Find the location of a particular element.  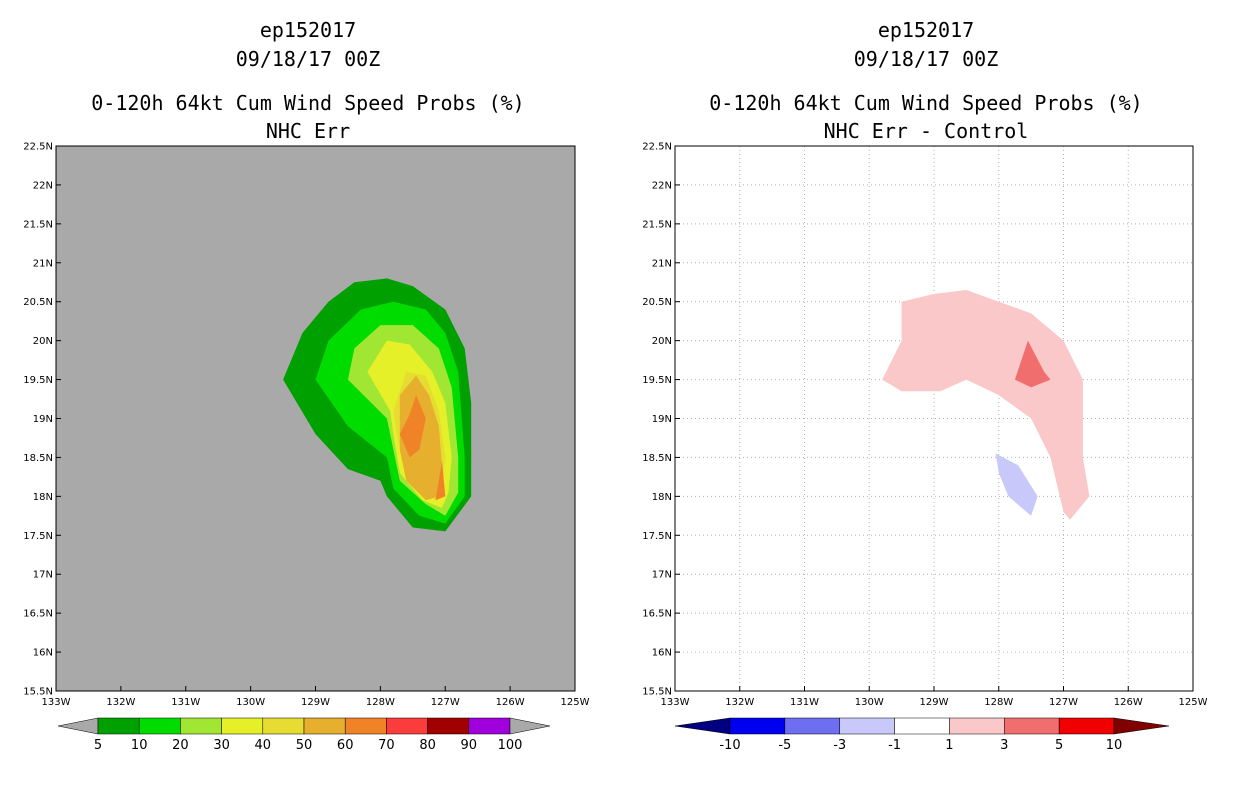

colorbar-over-arrow is located at coordinates (1141, 726).